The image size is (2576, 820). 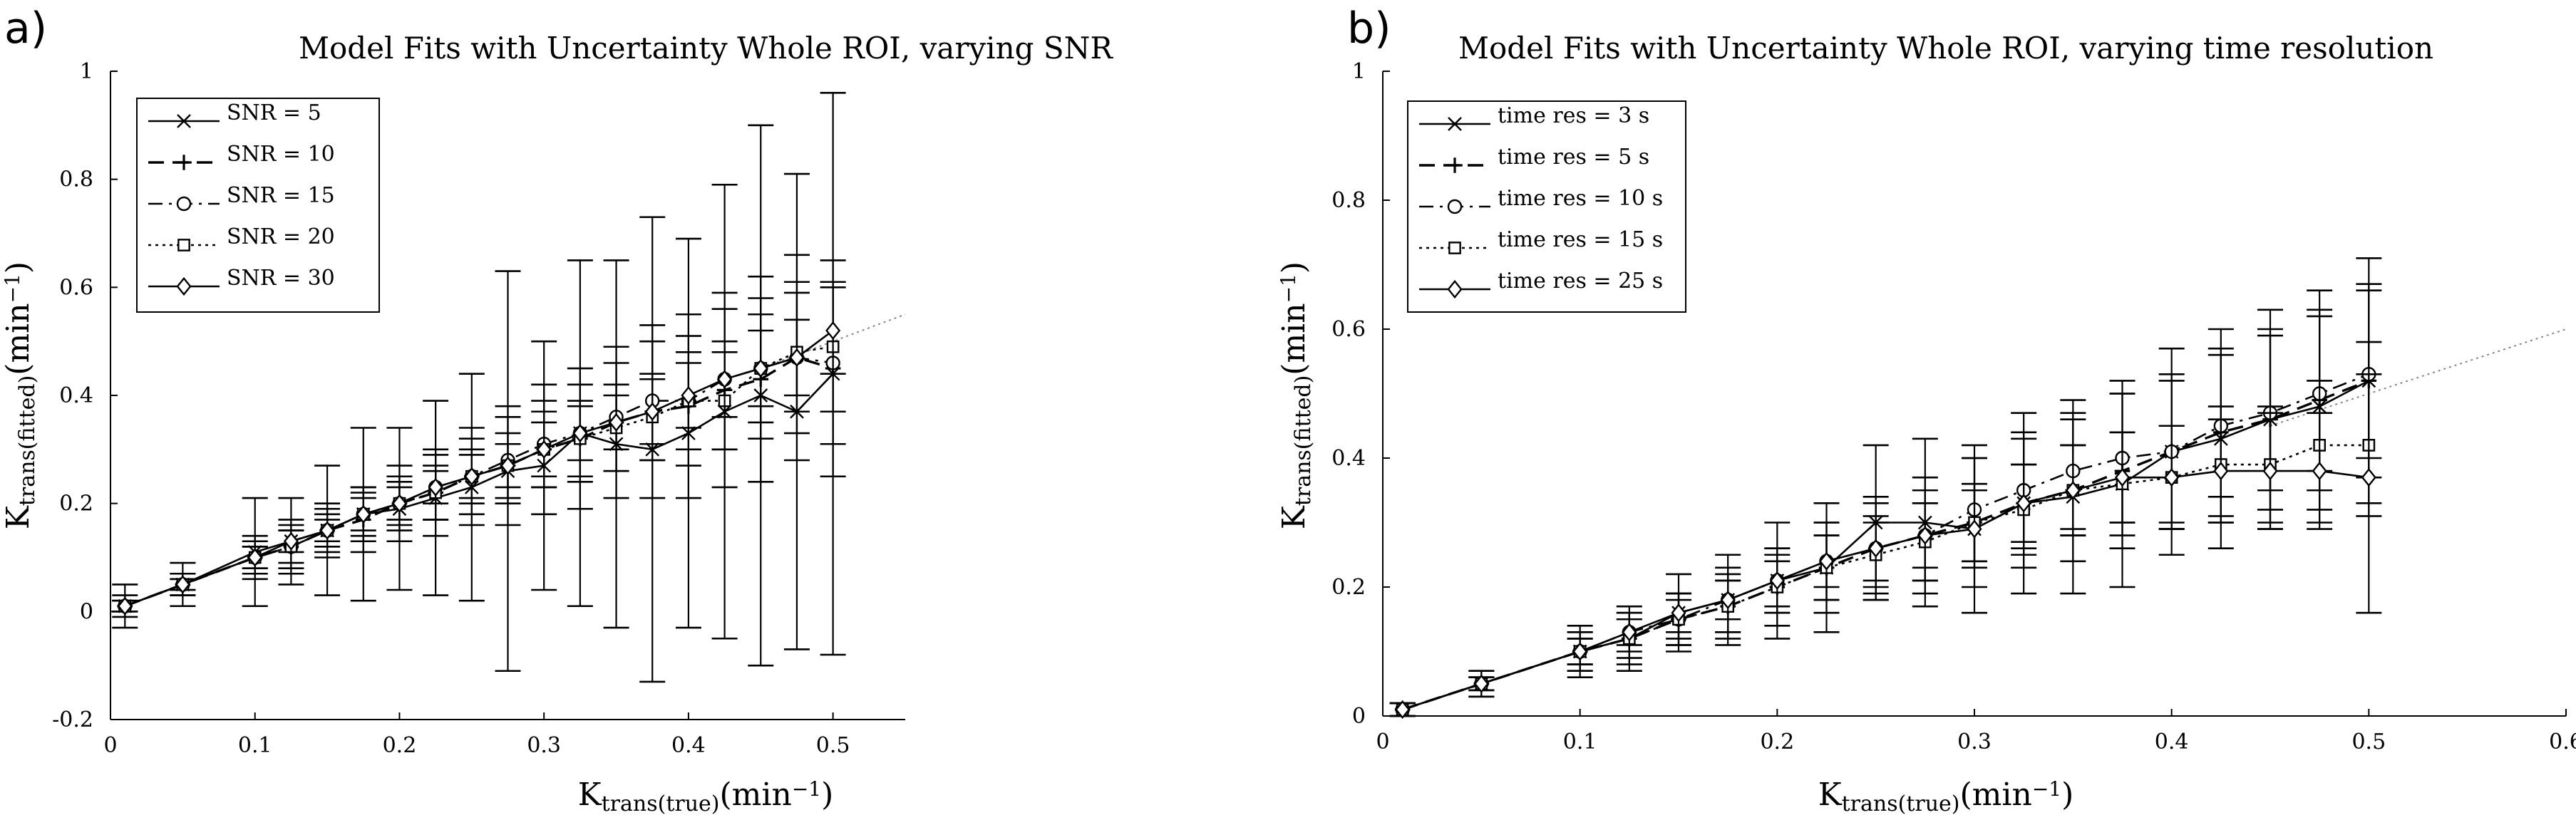 What do you see at coordinates (2067, 795) in the screenshot?
I see `x-axis-label-b-close: )` at bounding box center [2067, 795].